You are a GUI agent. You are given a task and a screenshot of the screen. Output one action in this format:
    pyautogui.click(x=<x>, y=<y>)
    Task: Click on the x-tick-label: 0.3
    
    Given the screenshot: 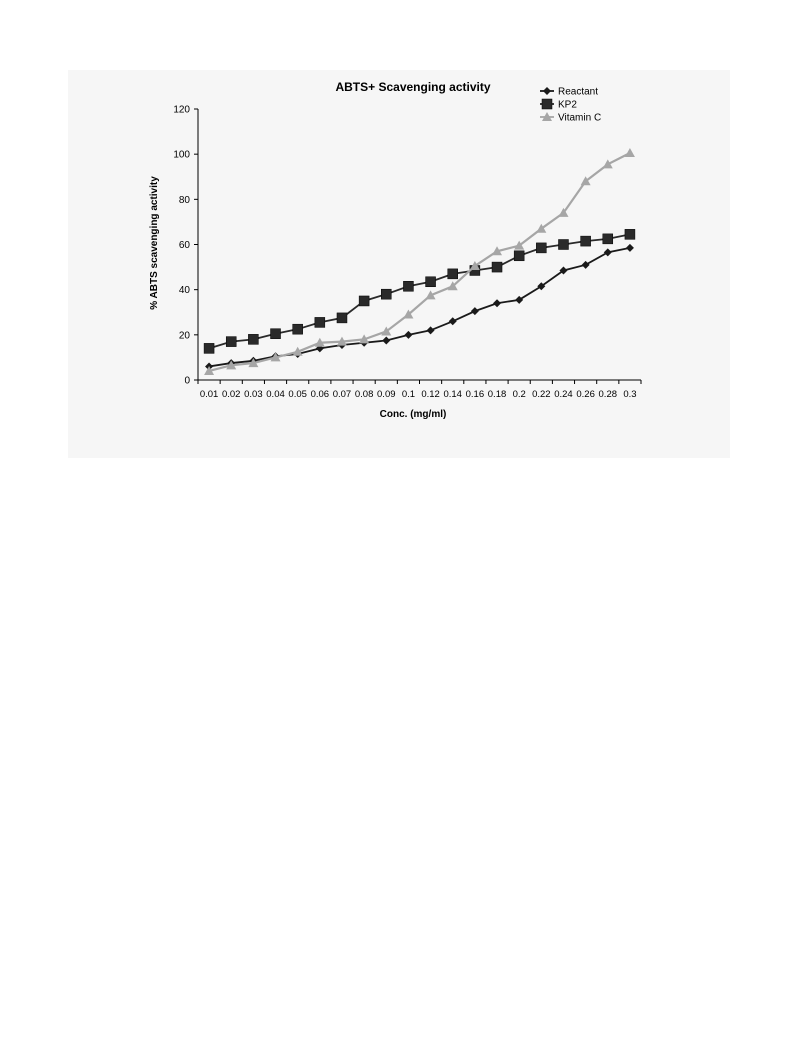 What is the action you would take?
    pyautogui.click(x=629, y=394)
    